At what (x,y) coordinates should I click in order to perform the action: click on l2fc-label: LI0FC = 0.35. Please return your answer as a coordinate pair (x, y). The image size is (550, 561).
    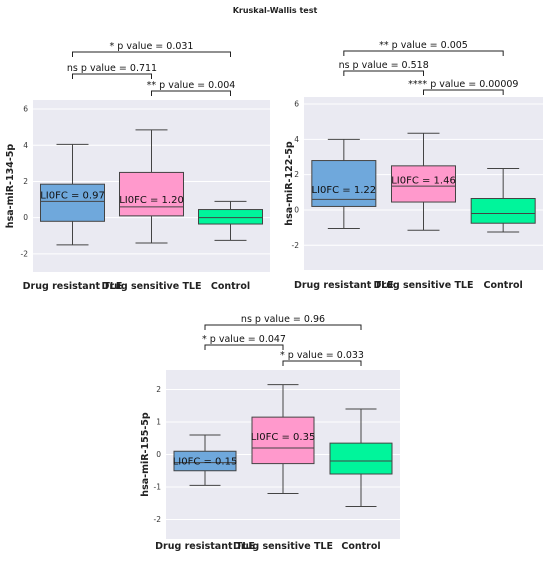
    Looking at the image, I should click on (283, 437).